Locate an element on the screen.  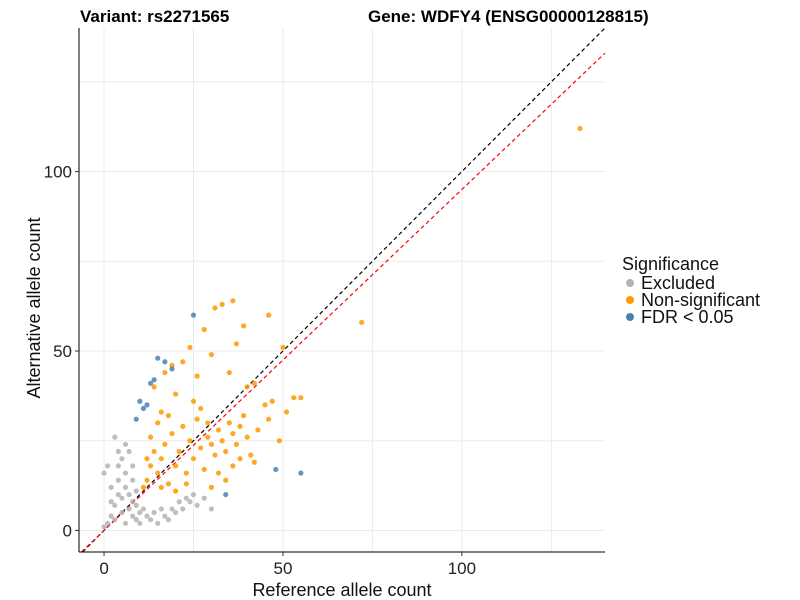
y-tick-label: 100 is located at coordinates (58, 172).